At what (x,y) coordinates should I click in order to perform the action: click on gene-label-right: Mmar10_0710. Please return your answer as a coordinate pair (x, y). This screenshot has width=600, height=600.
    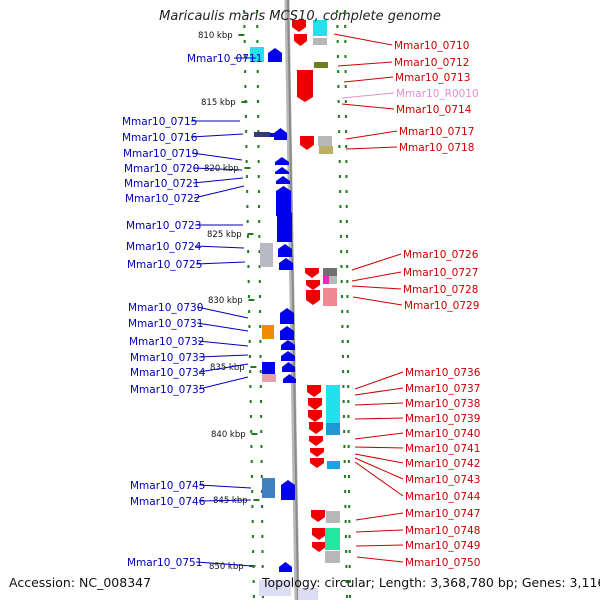
    Looking at the image, I should click on (431, 46).